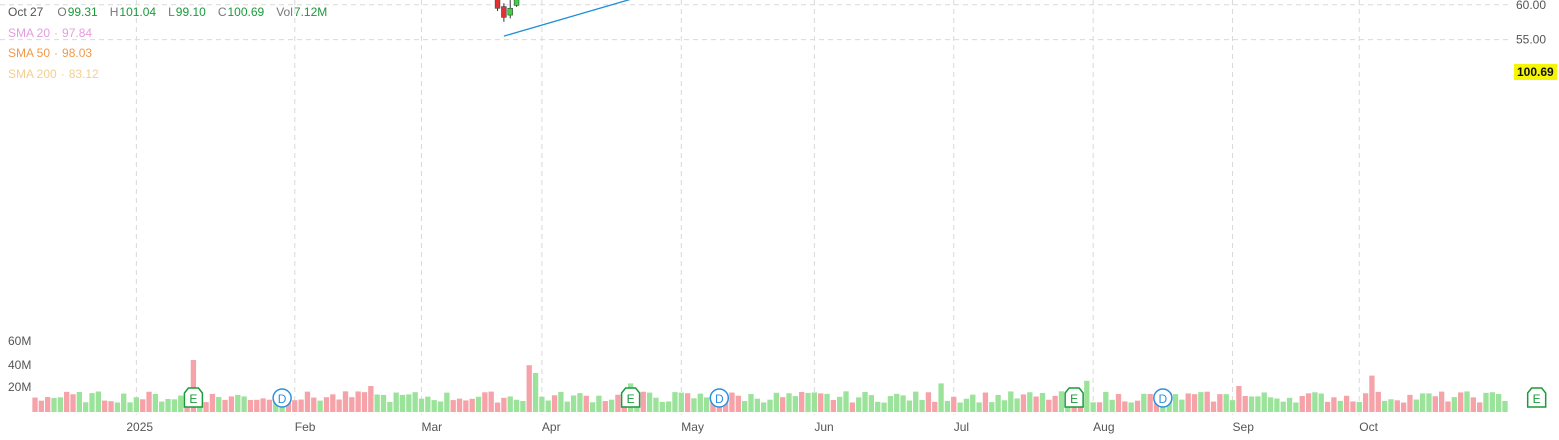 The image size is (1559, 440). Describe the element at coordinates (19, 387) in the screenshot. I see `volume-tick-label: 20M` at that location.